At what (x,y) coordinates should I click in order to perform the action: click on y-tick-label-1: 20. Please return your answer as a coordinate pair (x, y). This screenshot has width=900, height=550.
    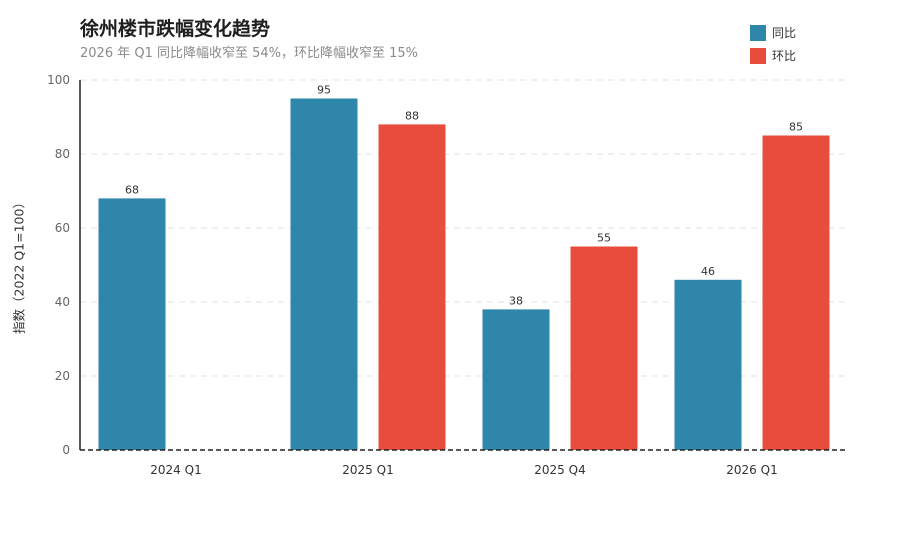
    Looking at the image, I should click on (62, 376).